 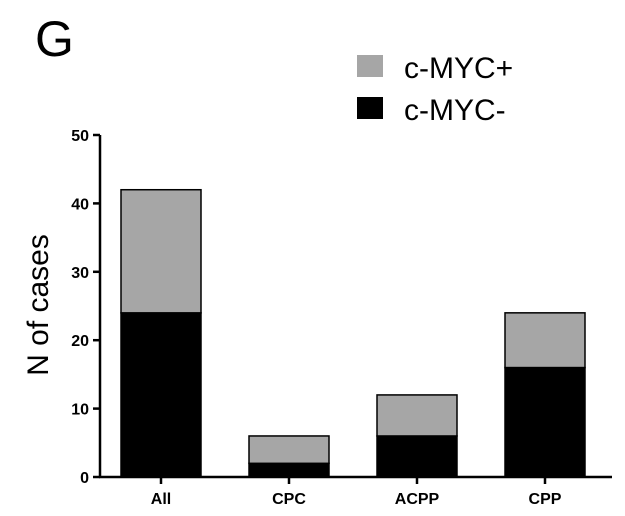 I want to click on x-tick-label: CPC, so click(x=289, y=499).